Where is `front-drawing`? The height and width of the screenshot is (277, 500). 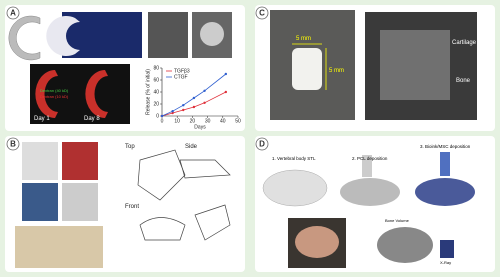
front-drawing is located at coordinates (162, 229).